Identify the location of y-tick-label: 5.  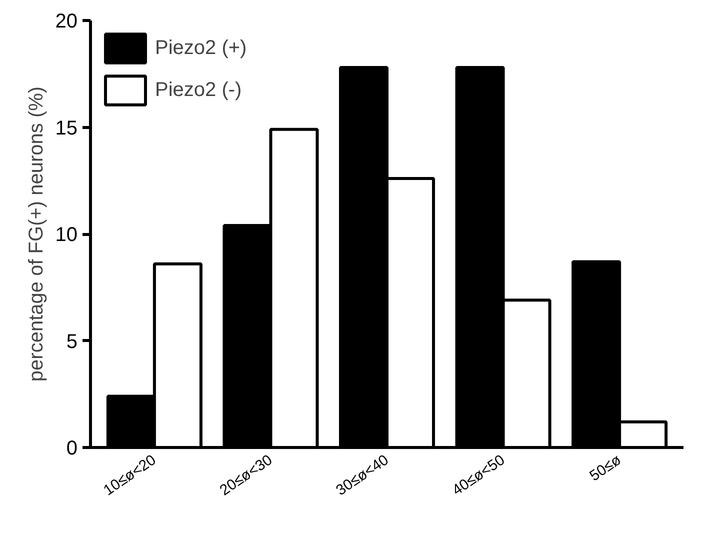
(72, 341).